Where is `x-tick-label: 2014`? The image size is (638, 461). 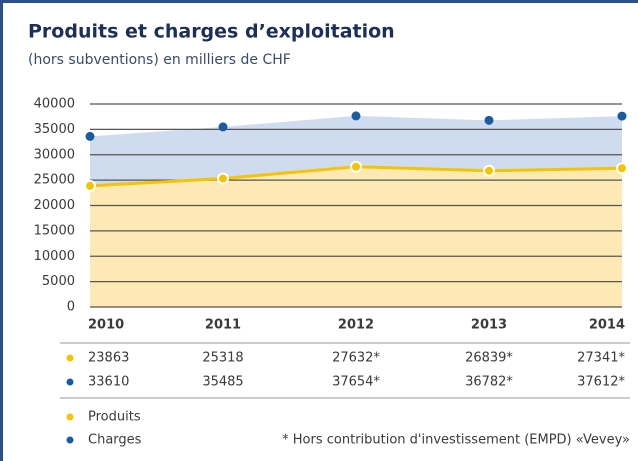 x-tick-label: 2014 is located at coordinates (607, 325).